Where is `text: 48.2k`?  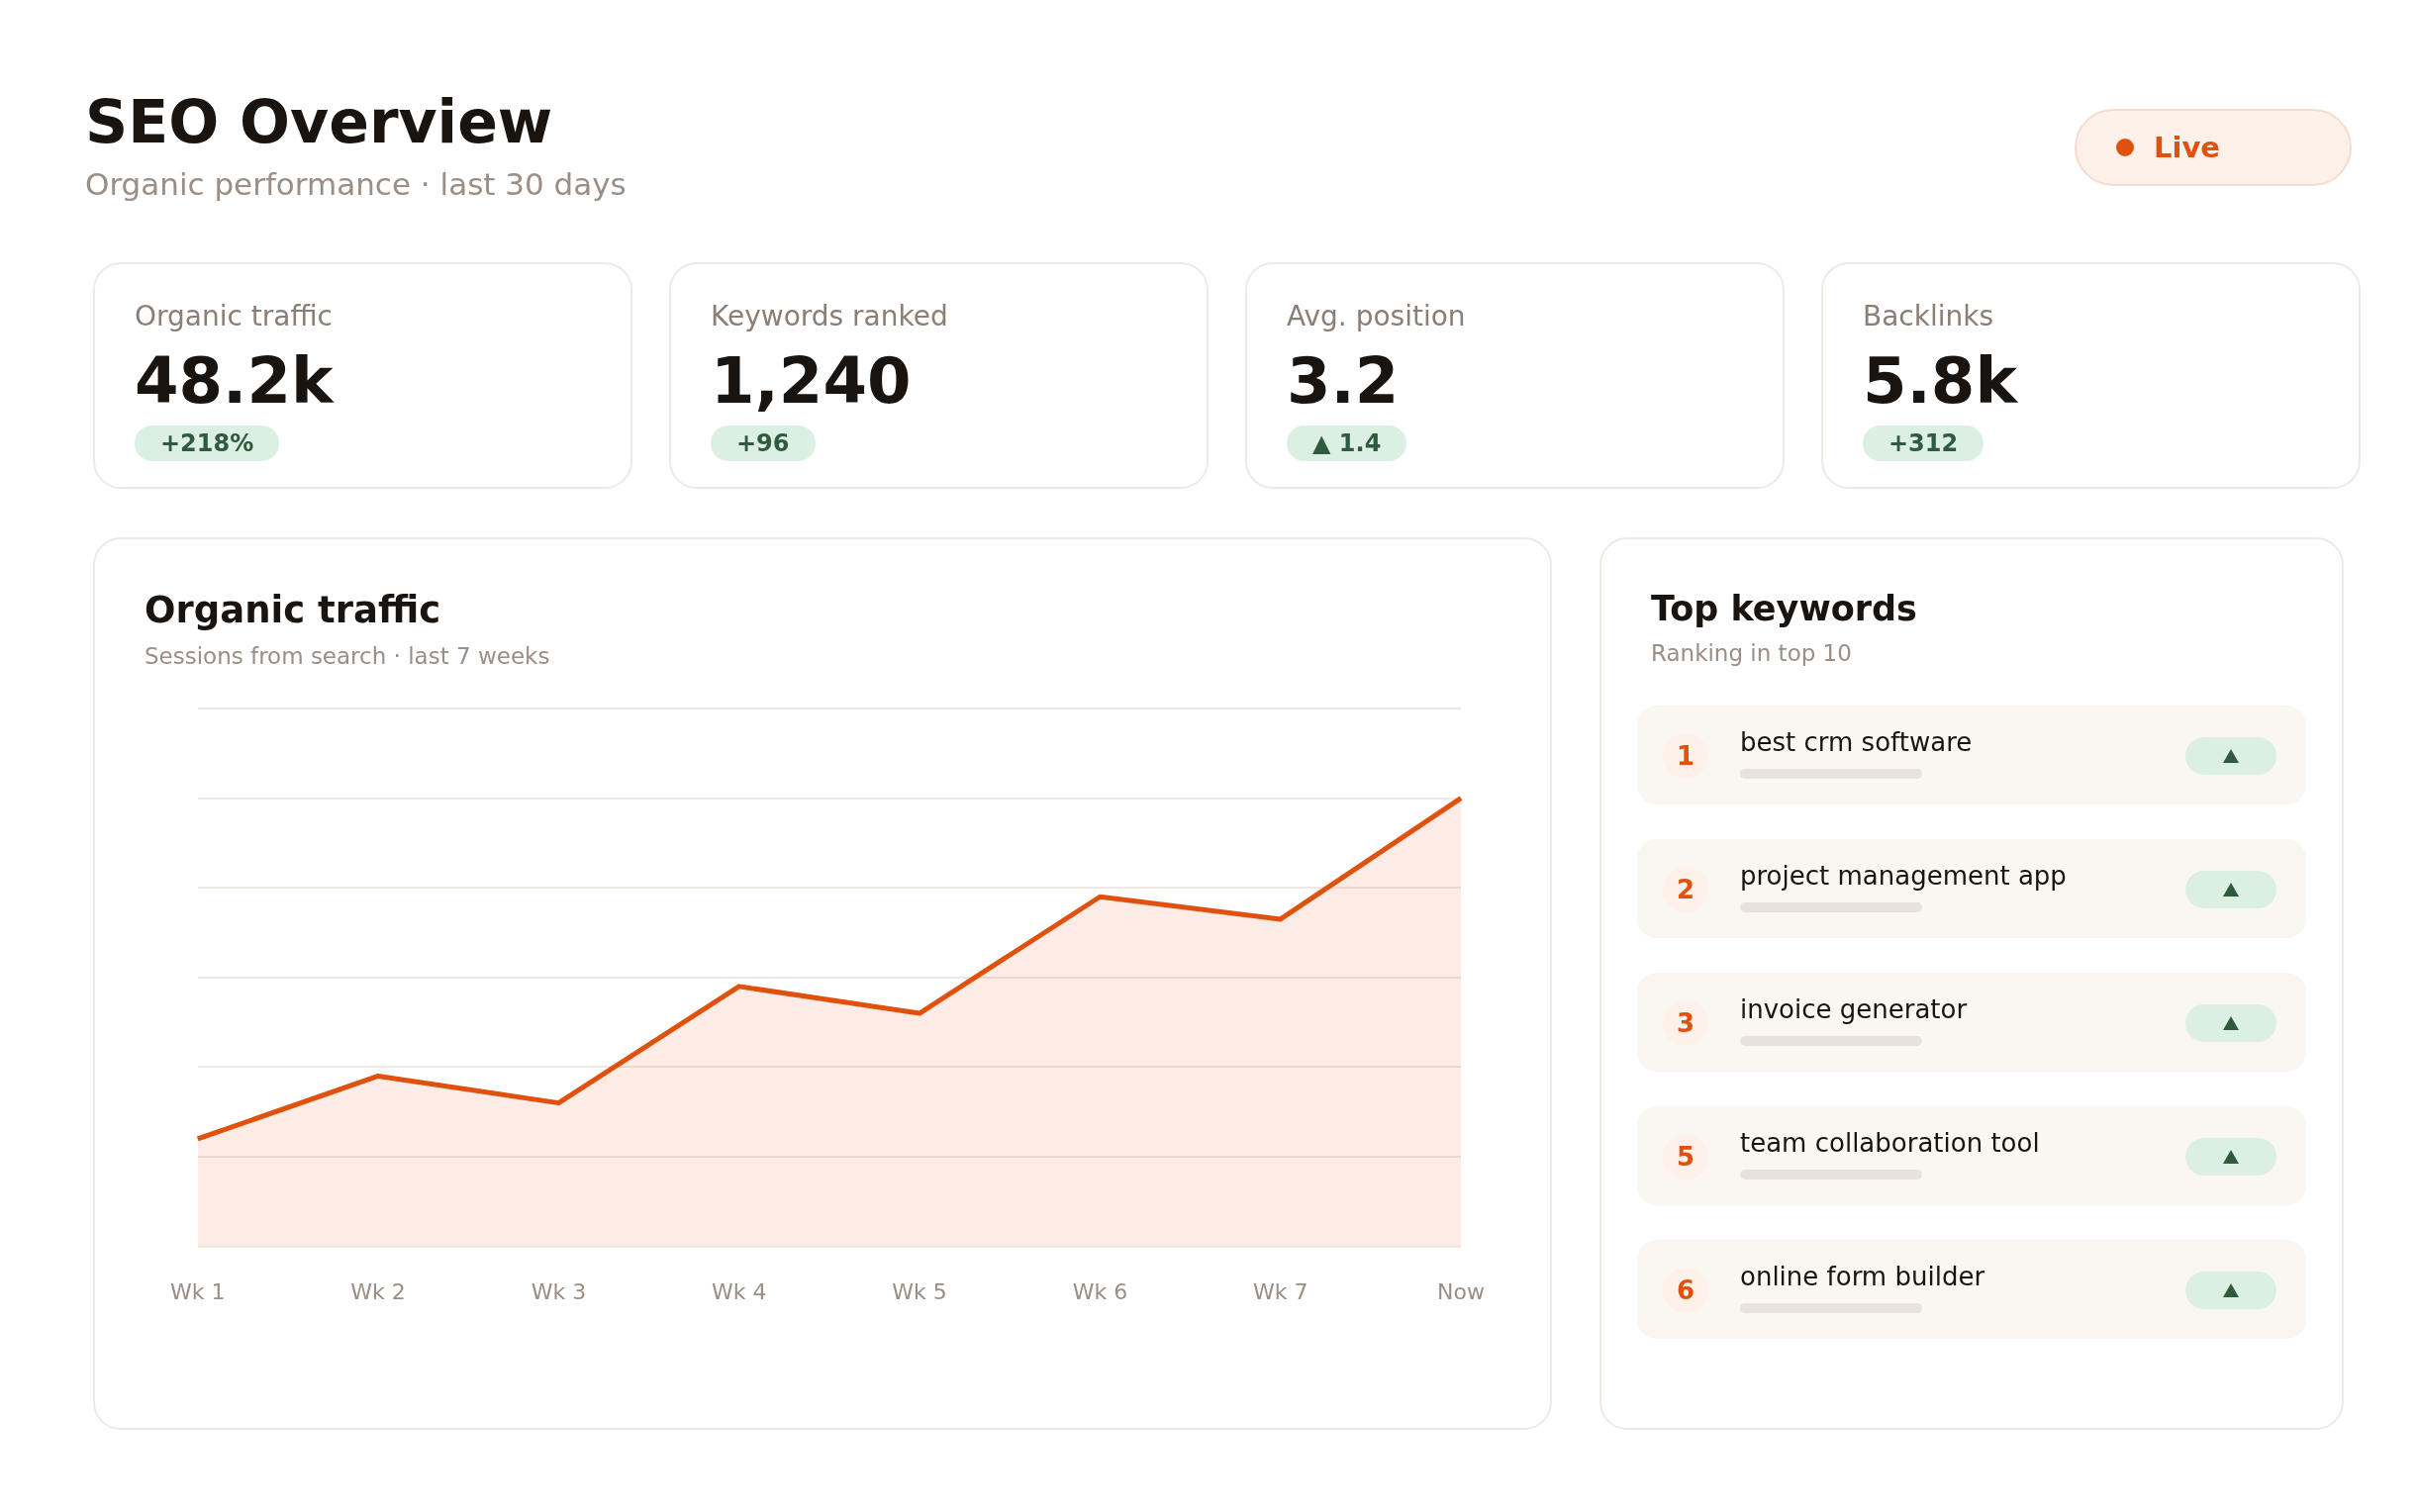 text: 48.2k is located at coordinates (235, 381).